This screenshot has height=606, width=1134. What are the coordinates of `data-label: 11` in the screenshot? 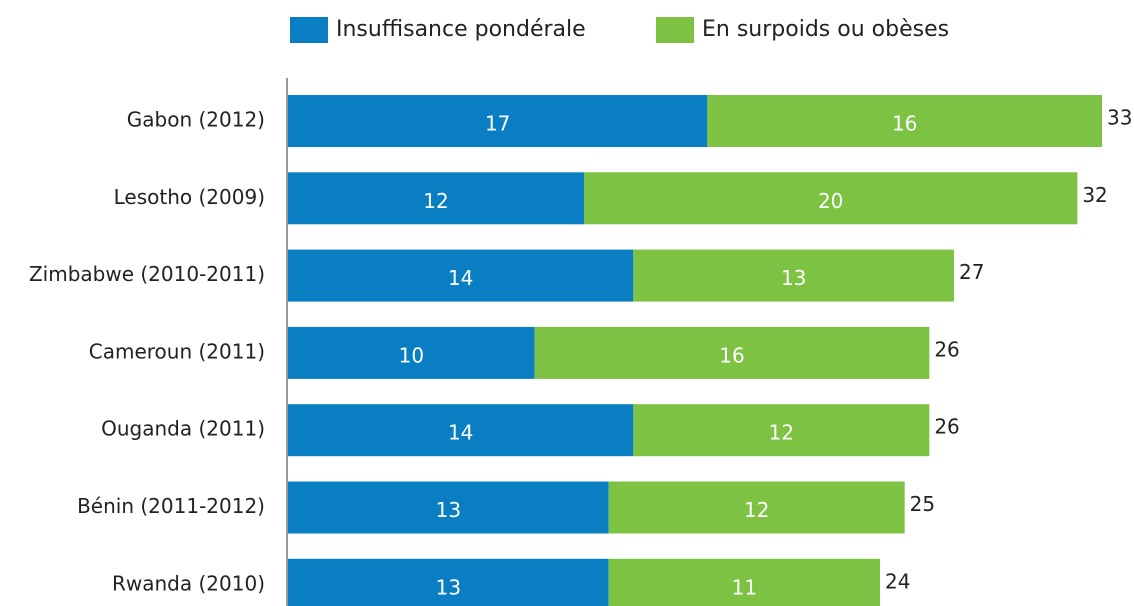 It's located at (744, 587).